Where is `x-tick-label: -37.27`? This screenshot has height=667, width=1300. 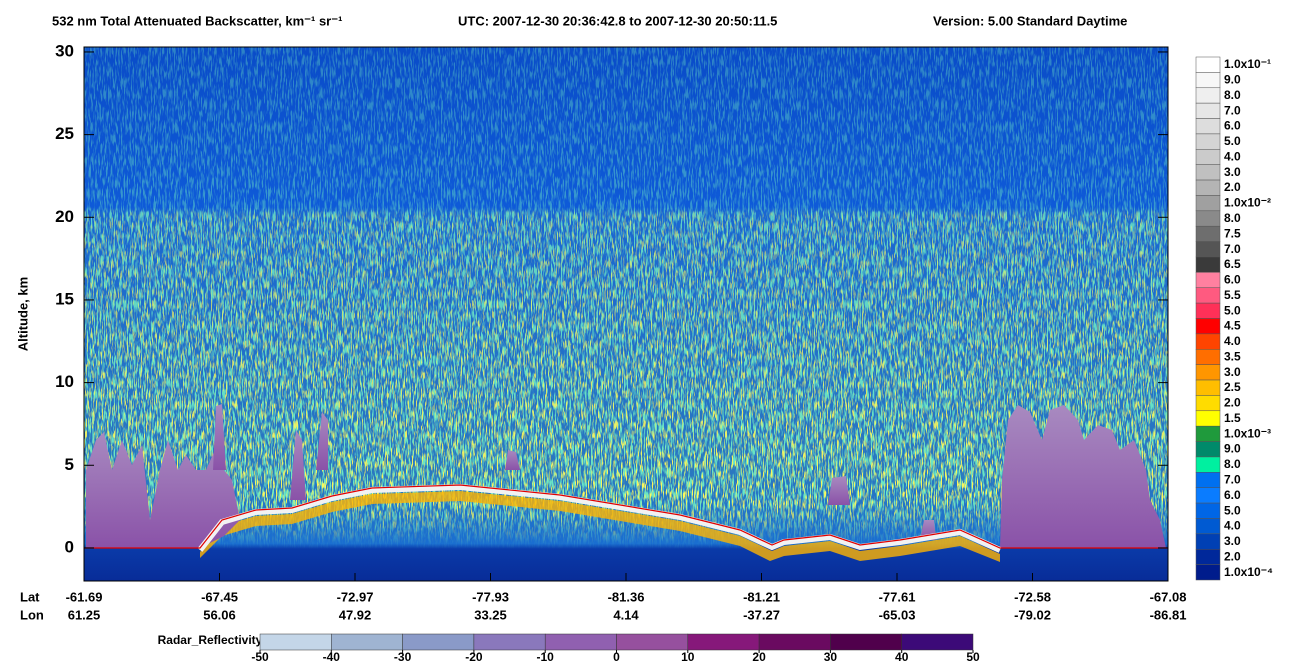 x-tick-label: -37.27 is located at coordinates (761, 614).